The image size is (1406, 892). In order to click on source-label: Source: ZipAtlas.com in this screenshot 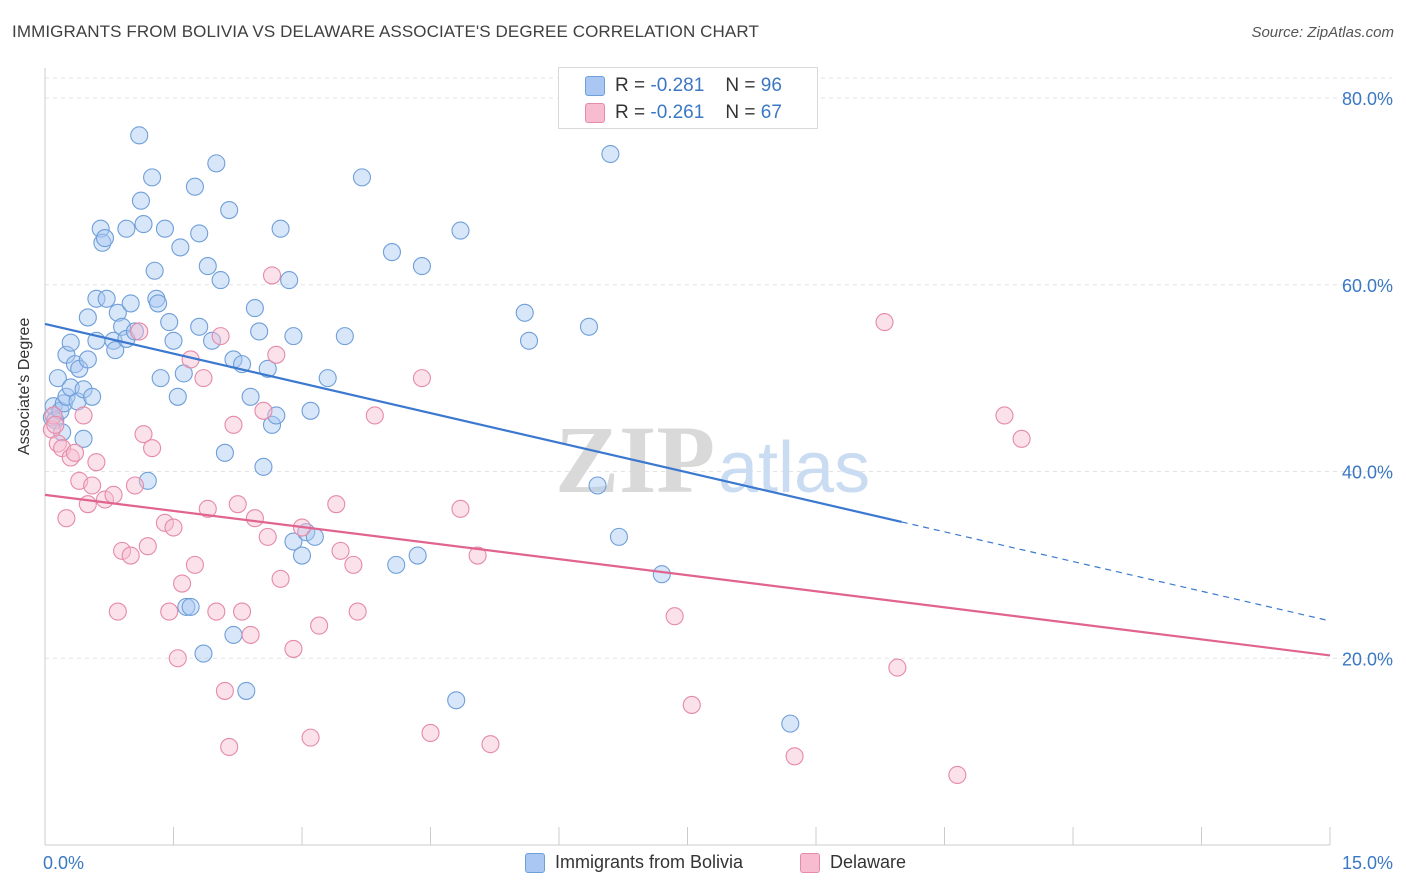, I will do `click(1322, 32)`.